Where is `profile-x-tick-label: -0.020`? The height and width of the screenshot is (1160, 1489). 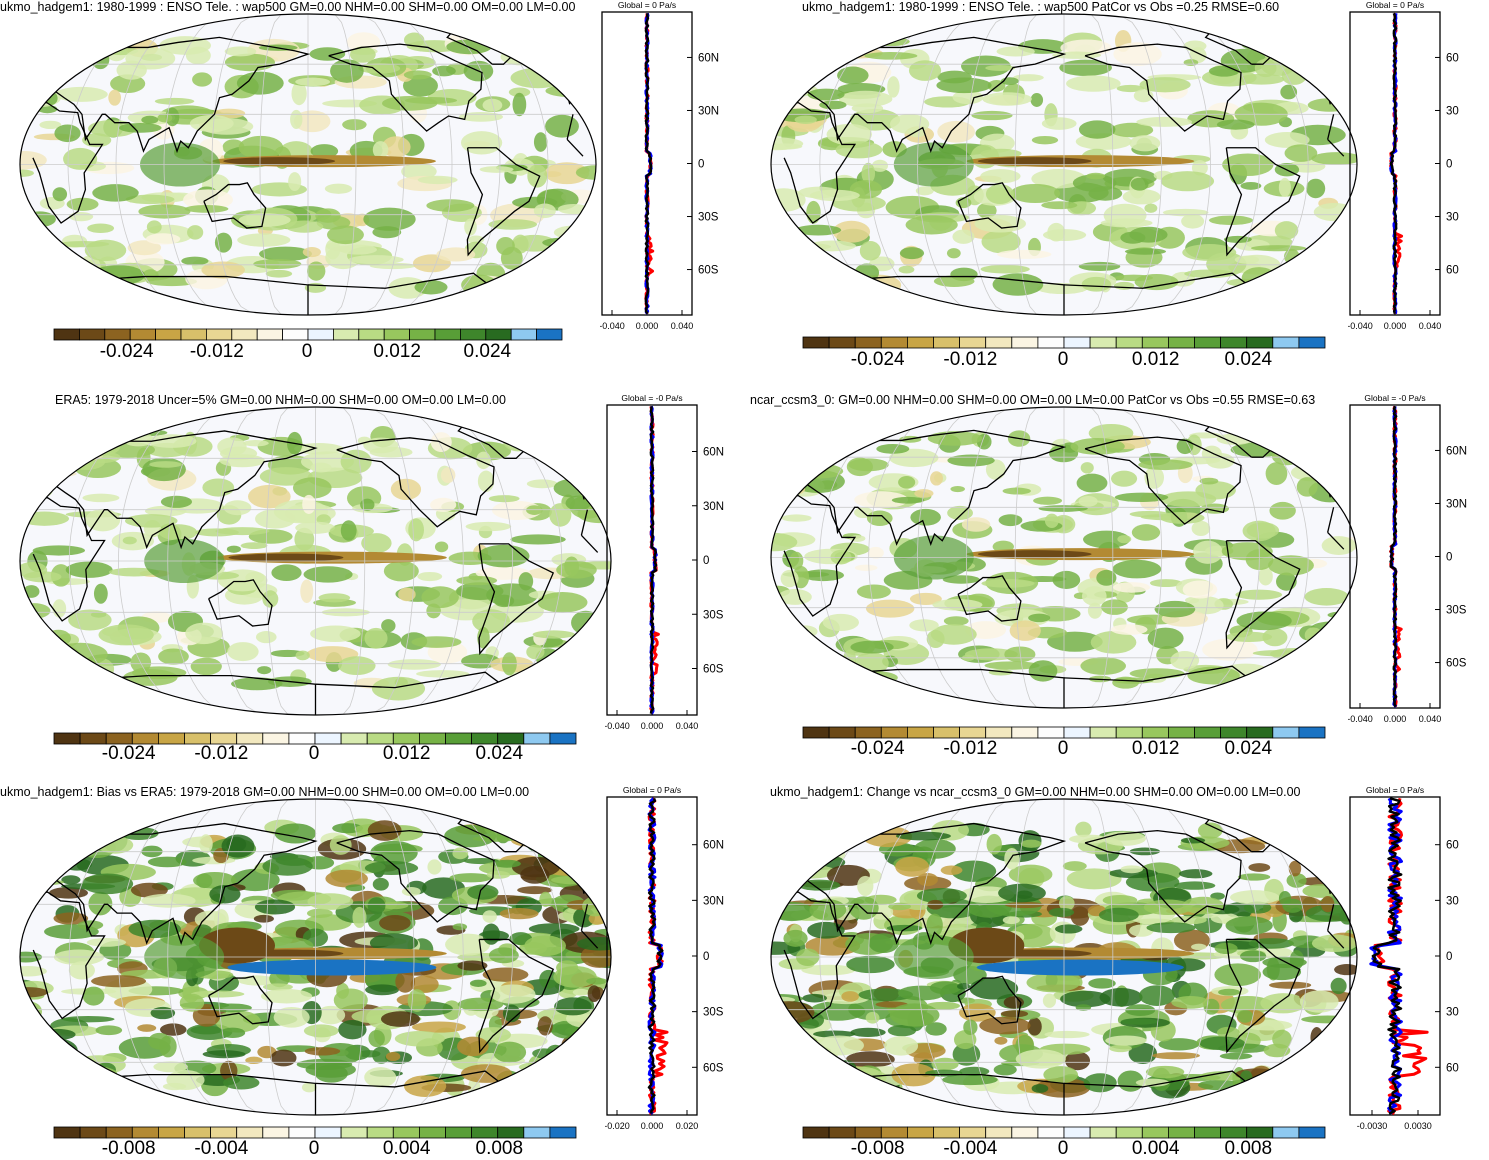 profile-x-tick-label: -0.020 is located at coordinates (617, 1126).